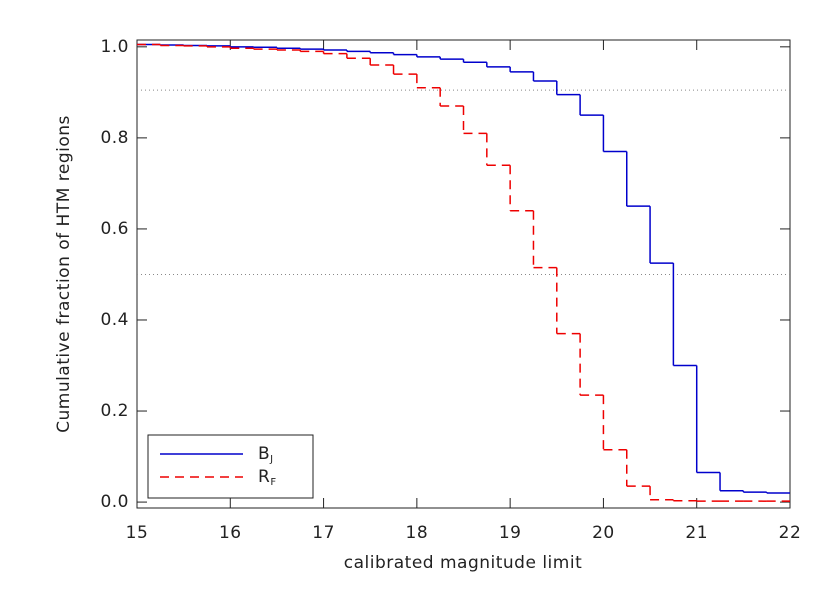 The width and height of the screenshot is (830, 593). I want to click on y-tick-label: 0.6, so click(114, 229).